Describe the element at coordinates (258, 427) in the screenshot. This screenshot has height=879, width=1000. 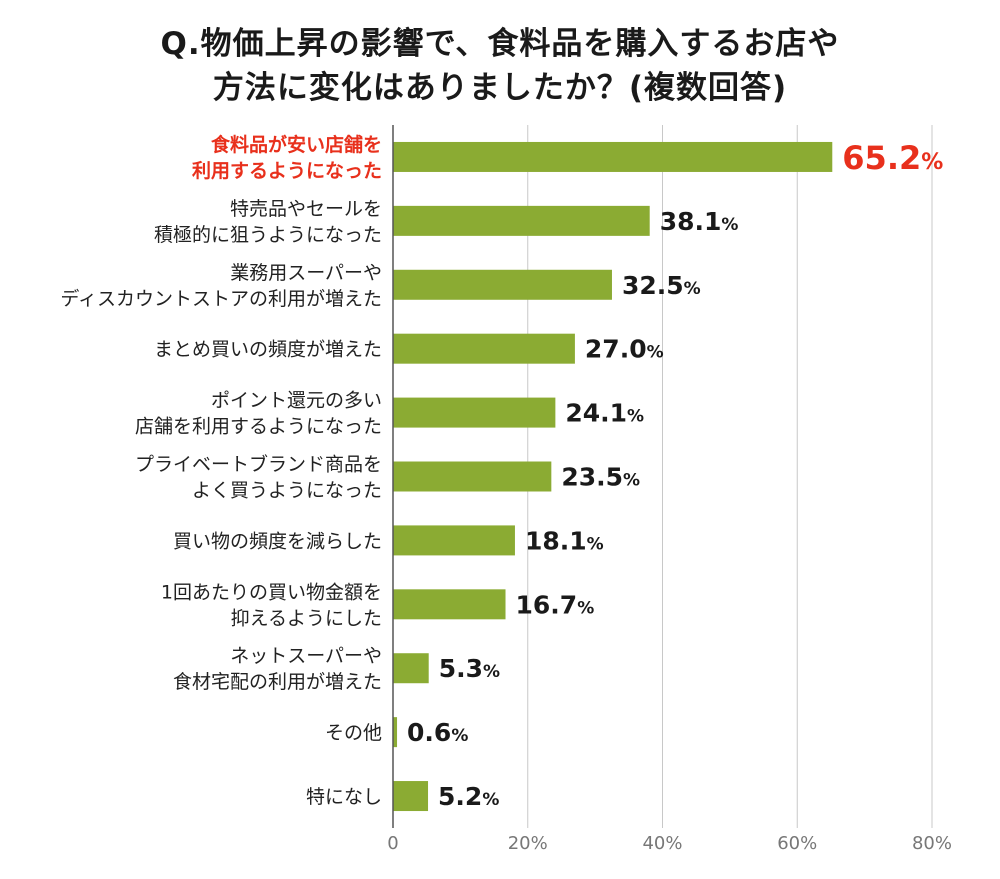
I see `category-label: 店舗を利用するようになった` at that location.